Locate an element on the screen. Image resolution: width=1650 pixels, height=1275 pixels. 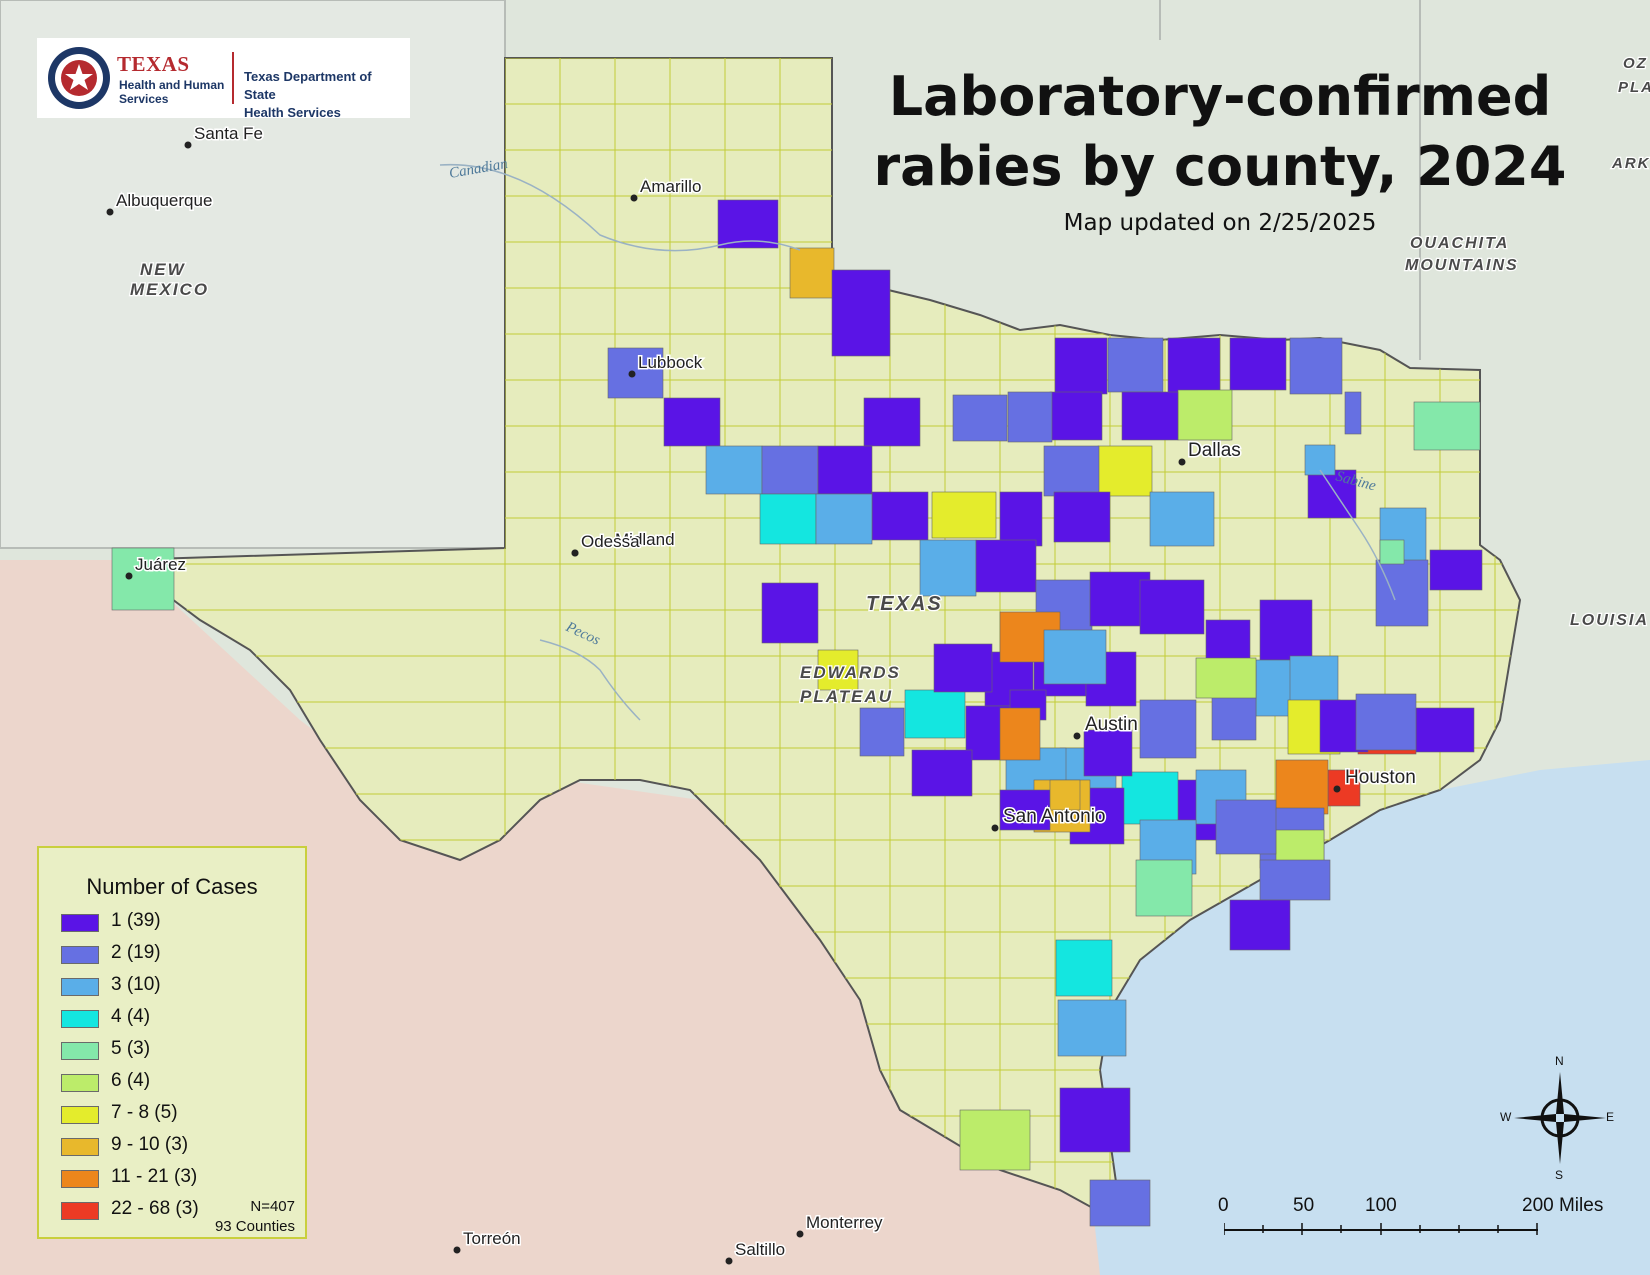
logo-brand-sub-line1: Health and Human is located at coordinates (172, 85).